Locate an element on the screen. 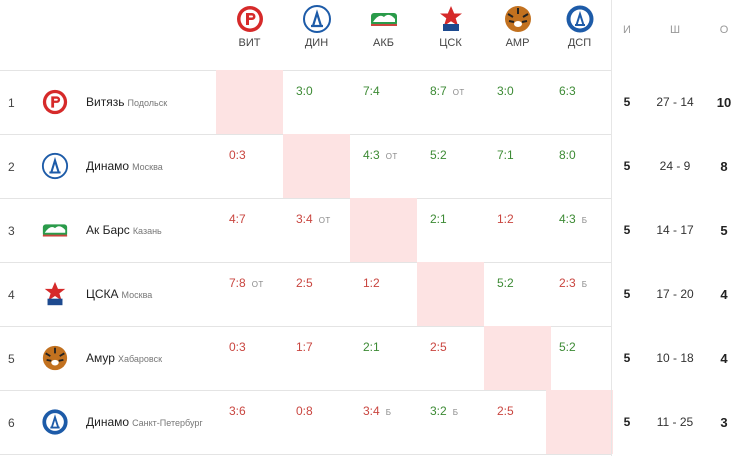 This screenshot has width=750, height=456. match-score: 3:4 Б is located at coordinates (377, 411).